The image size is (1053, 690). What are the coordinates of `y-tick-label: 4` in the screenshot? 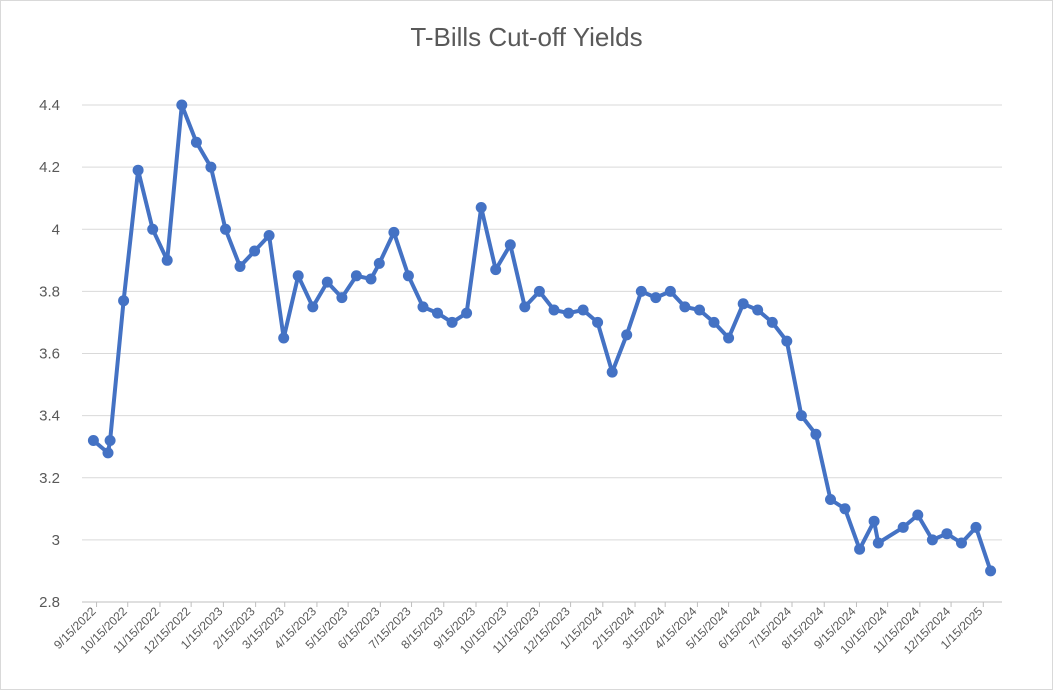 It's located at (56, 229).